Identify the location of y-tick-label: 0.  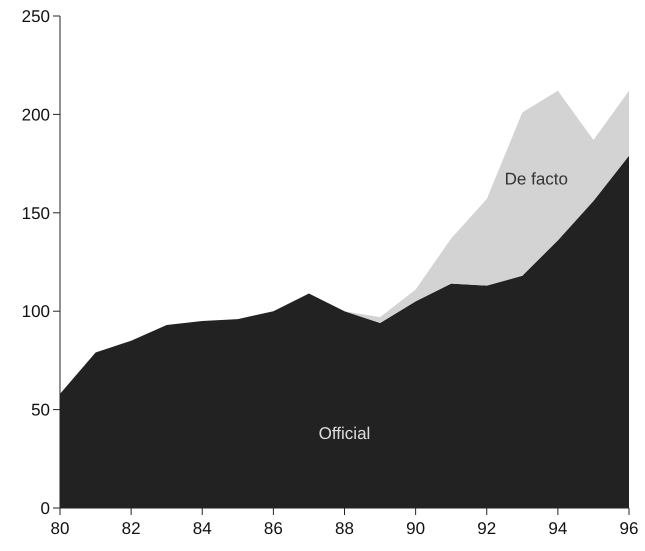
(45, 508).